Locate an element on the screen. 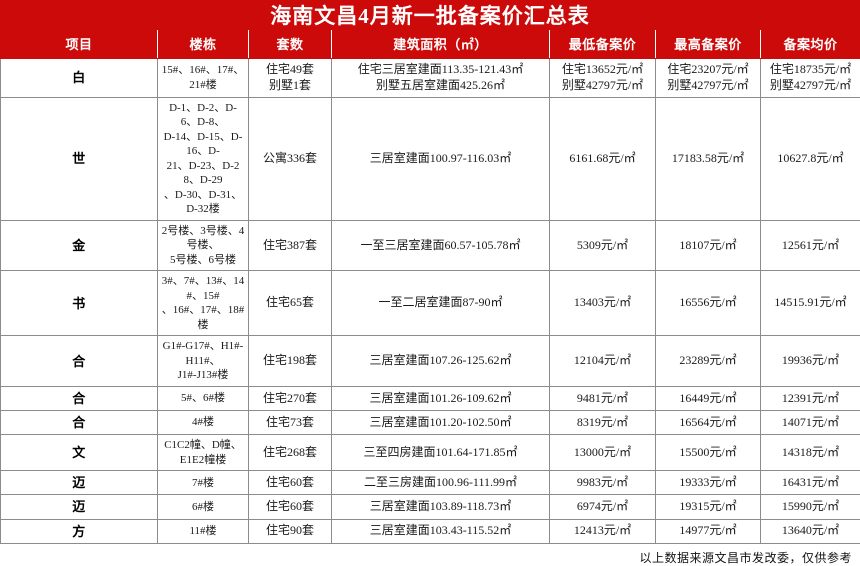 This screenshot has width=860, height=566. cell-units-line: 住宅198套 is located at coordinates (290, 361).